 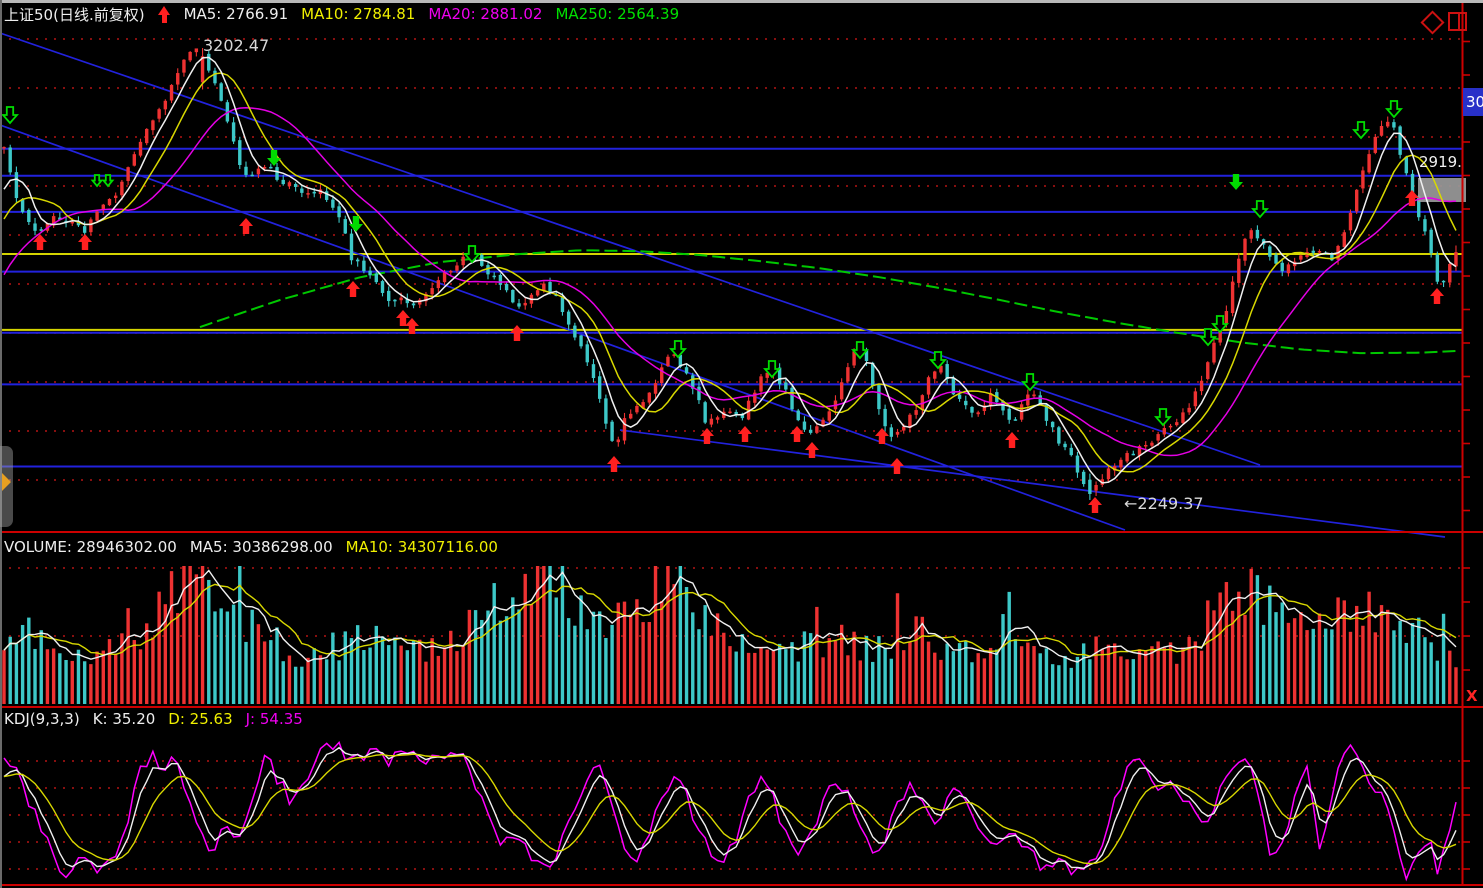 I want to click on volume-gridlines, so click(x=731, y=602).